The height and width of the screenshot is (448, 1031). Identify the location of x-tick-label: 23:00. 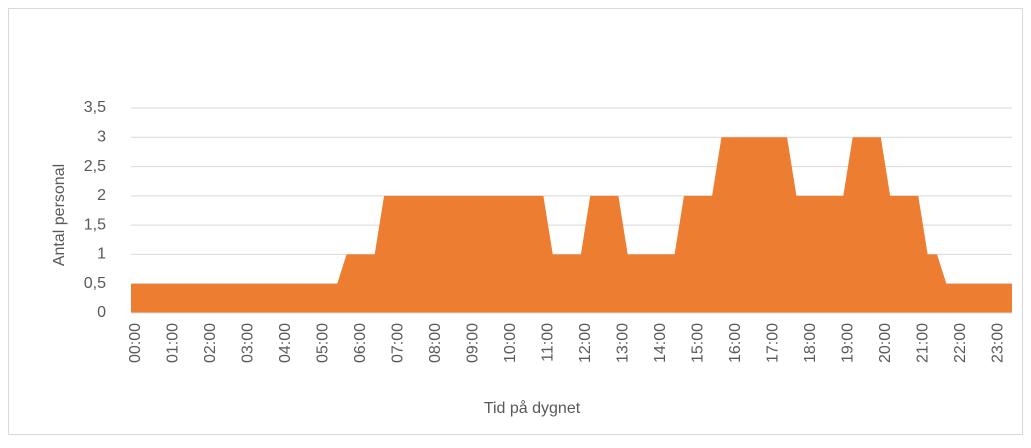
(997, 343).